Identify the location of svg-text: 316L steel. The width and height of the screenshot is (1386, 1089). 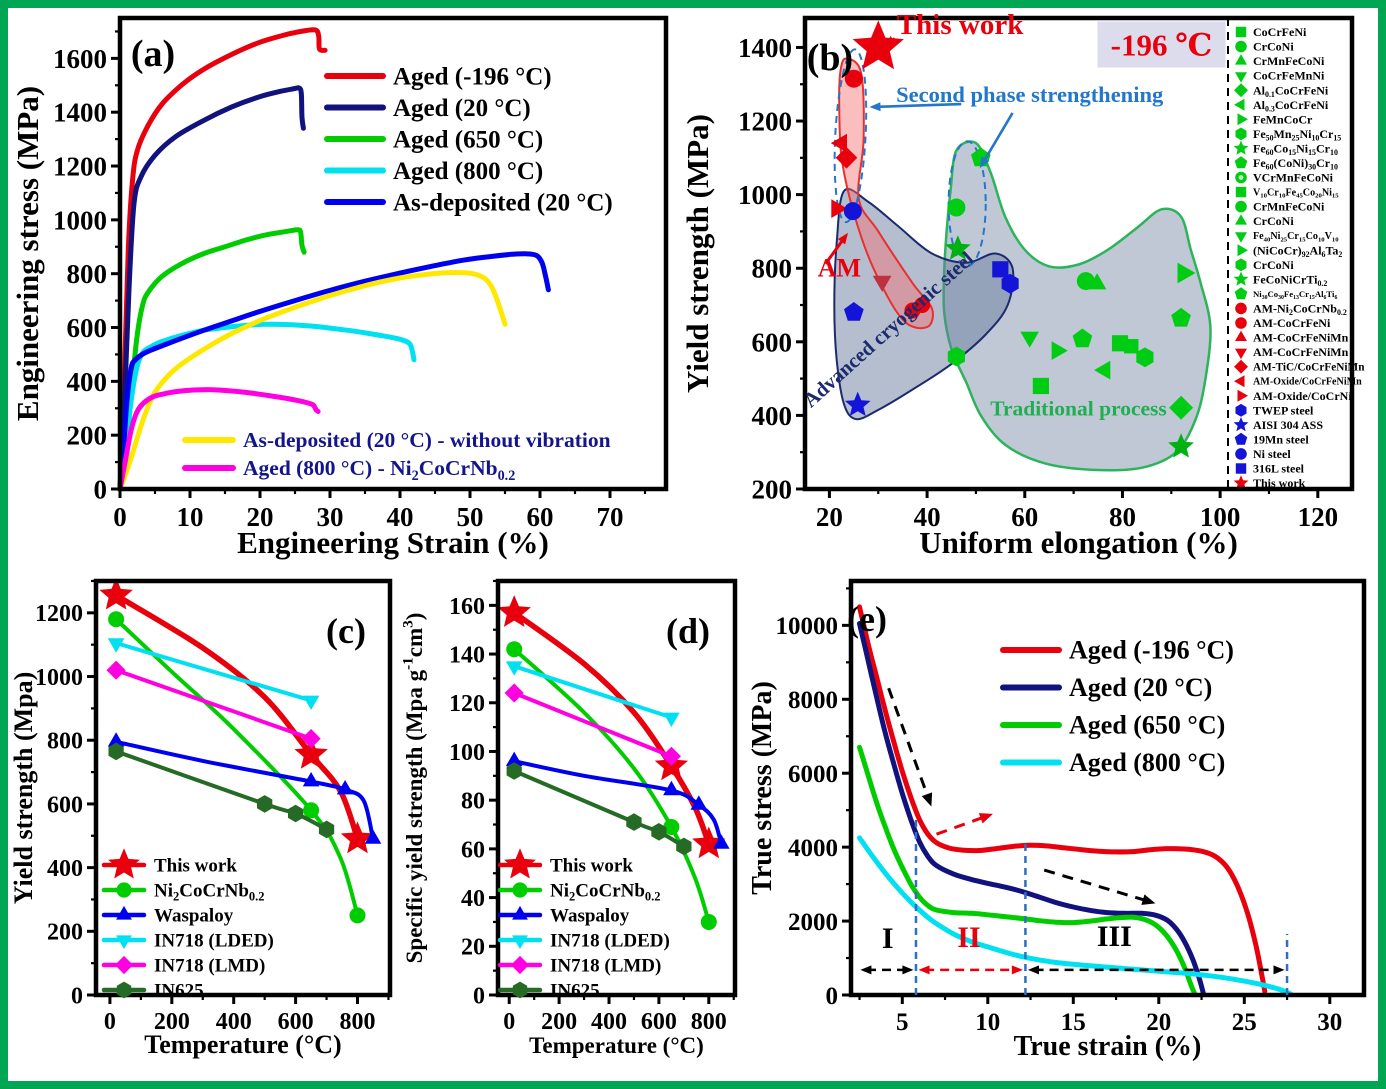
(1279, 469).